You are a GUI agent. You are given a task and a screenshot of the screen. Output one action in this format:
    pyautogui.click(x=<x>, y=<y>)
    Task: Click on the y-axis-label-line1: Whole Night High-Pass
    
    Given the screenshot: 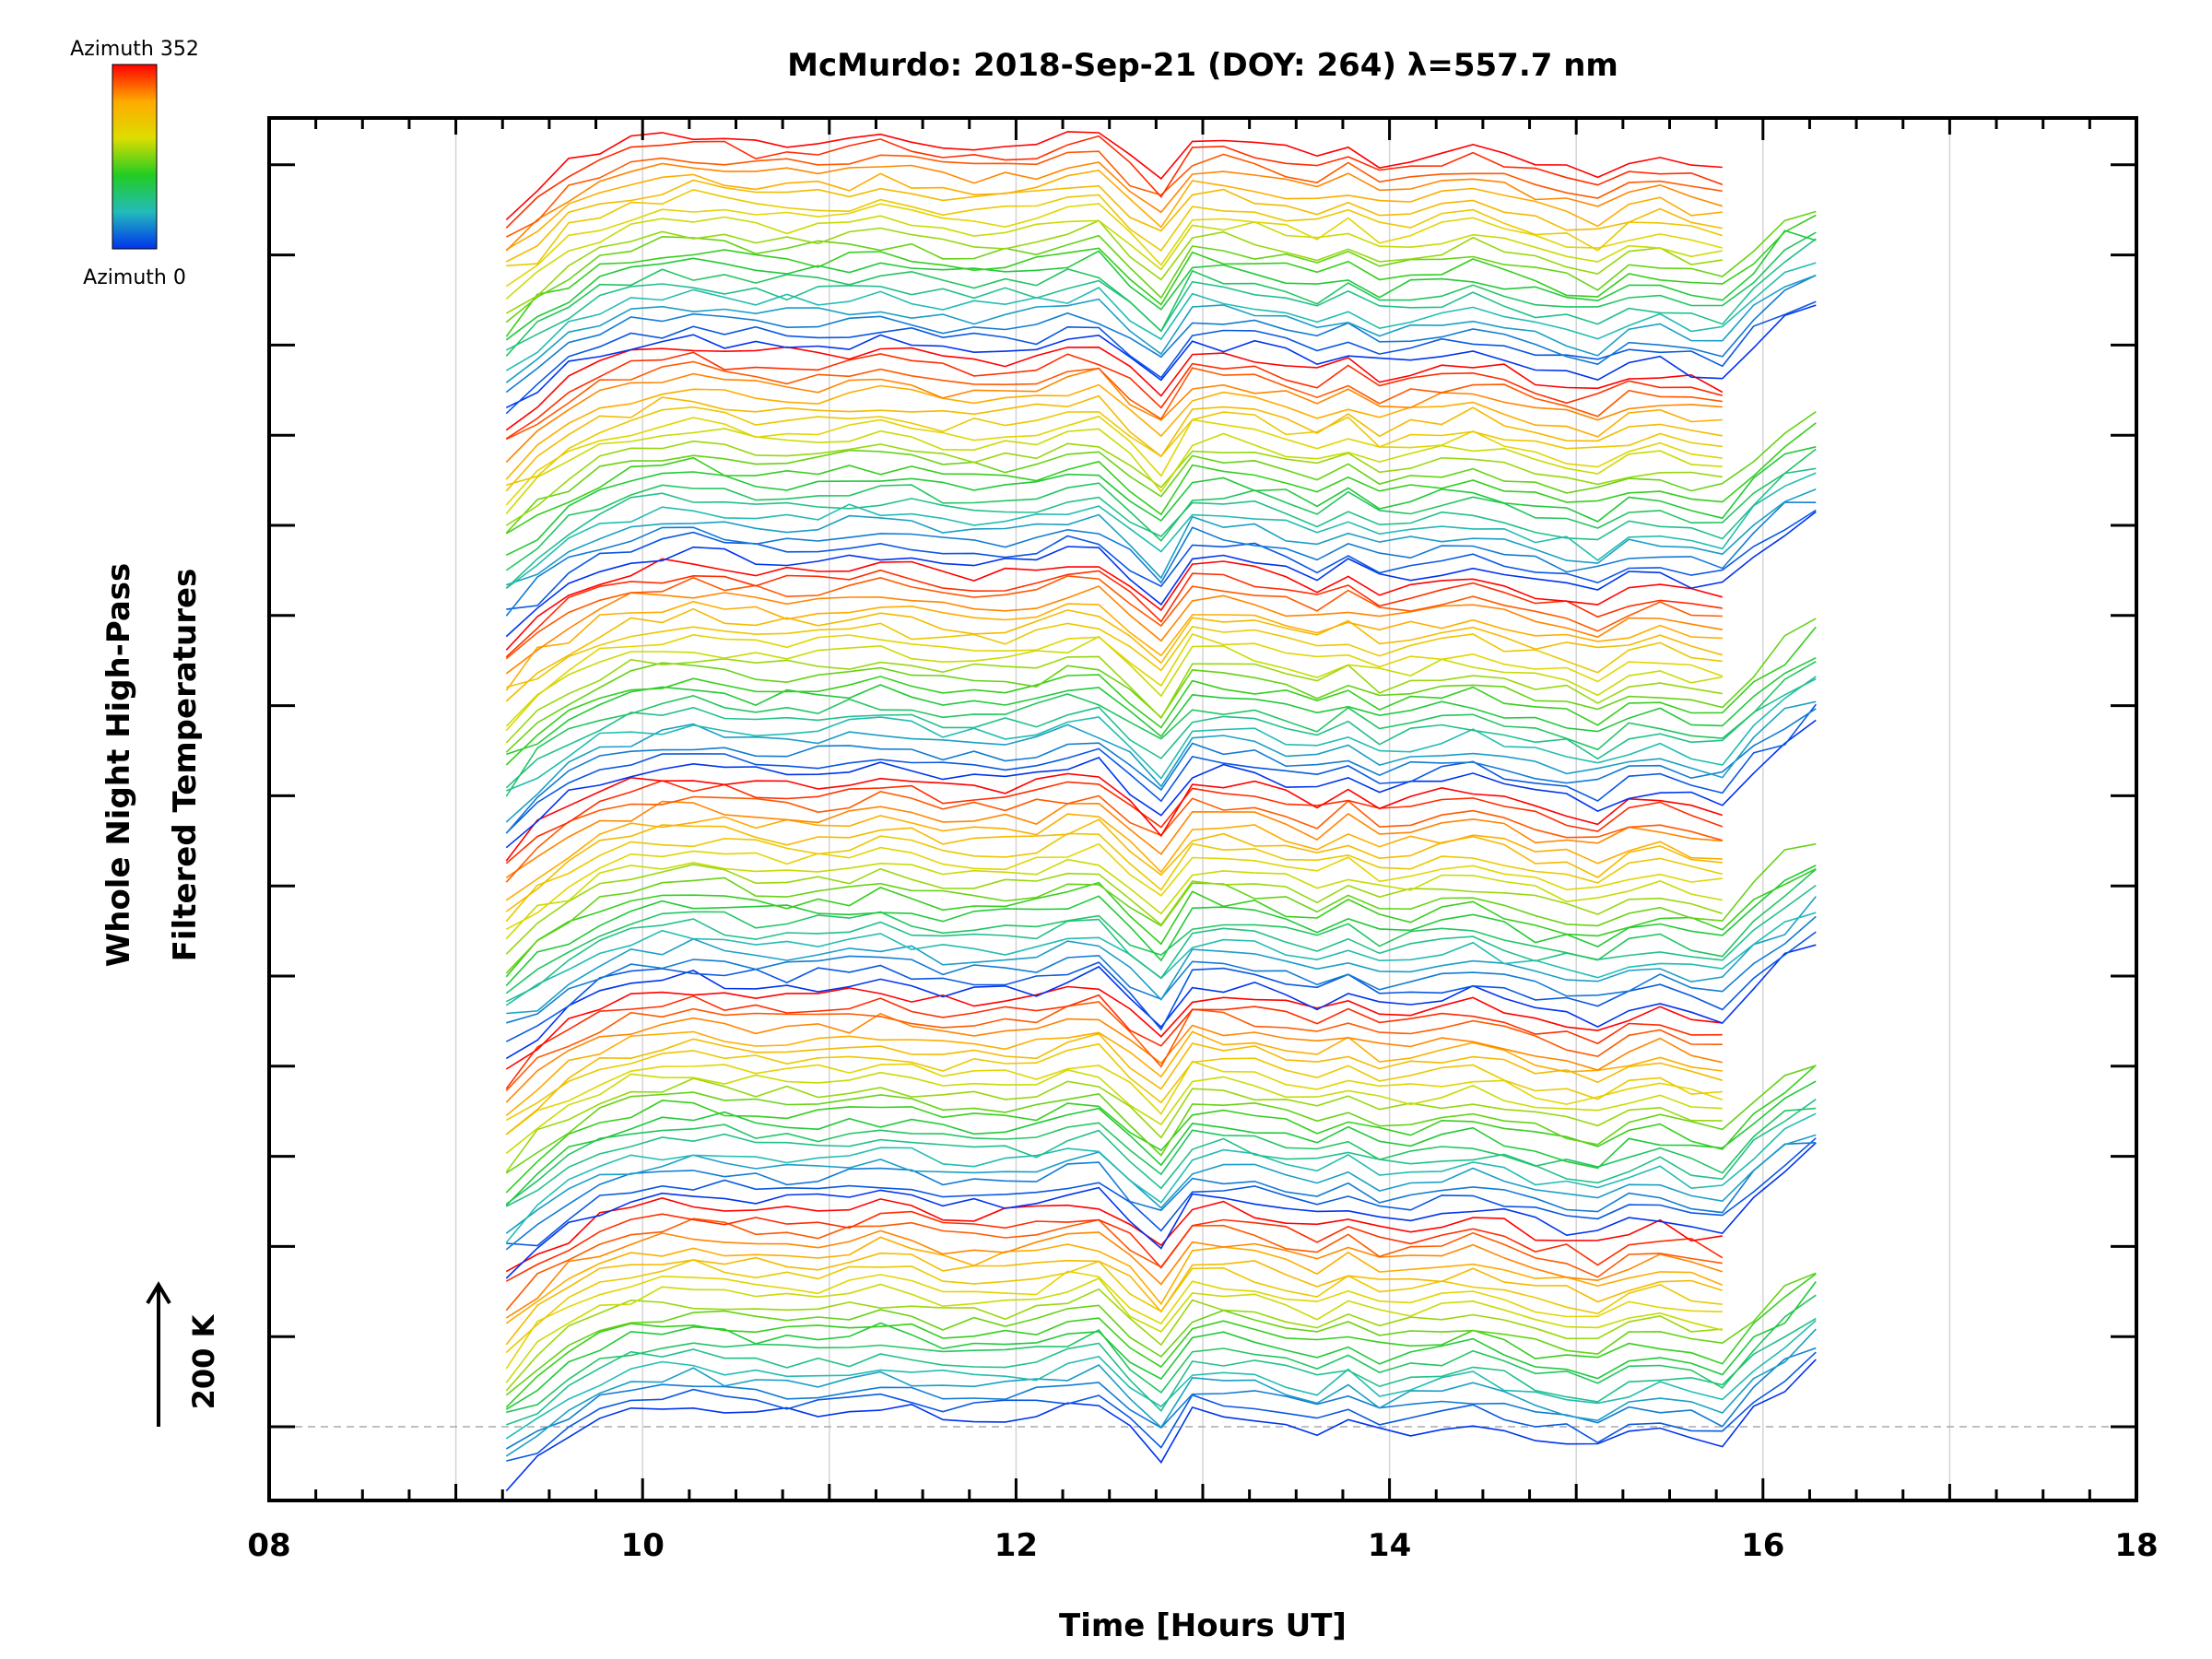 What is the action you would take?
    pyautogui.click(x=118, y=765)
    